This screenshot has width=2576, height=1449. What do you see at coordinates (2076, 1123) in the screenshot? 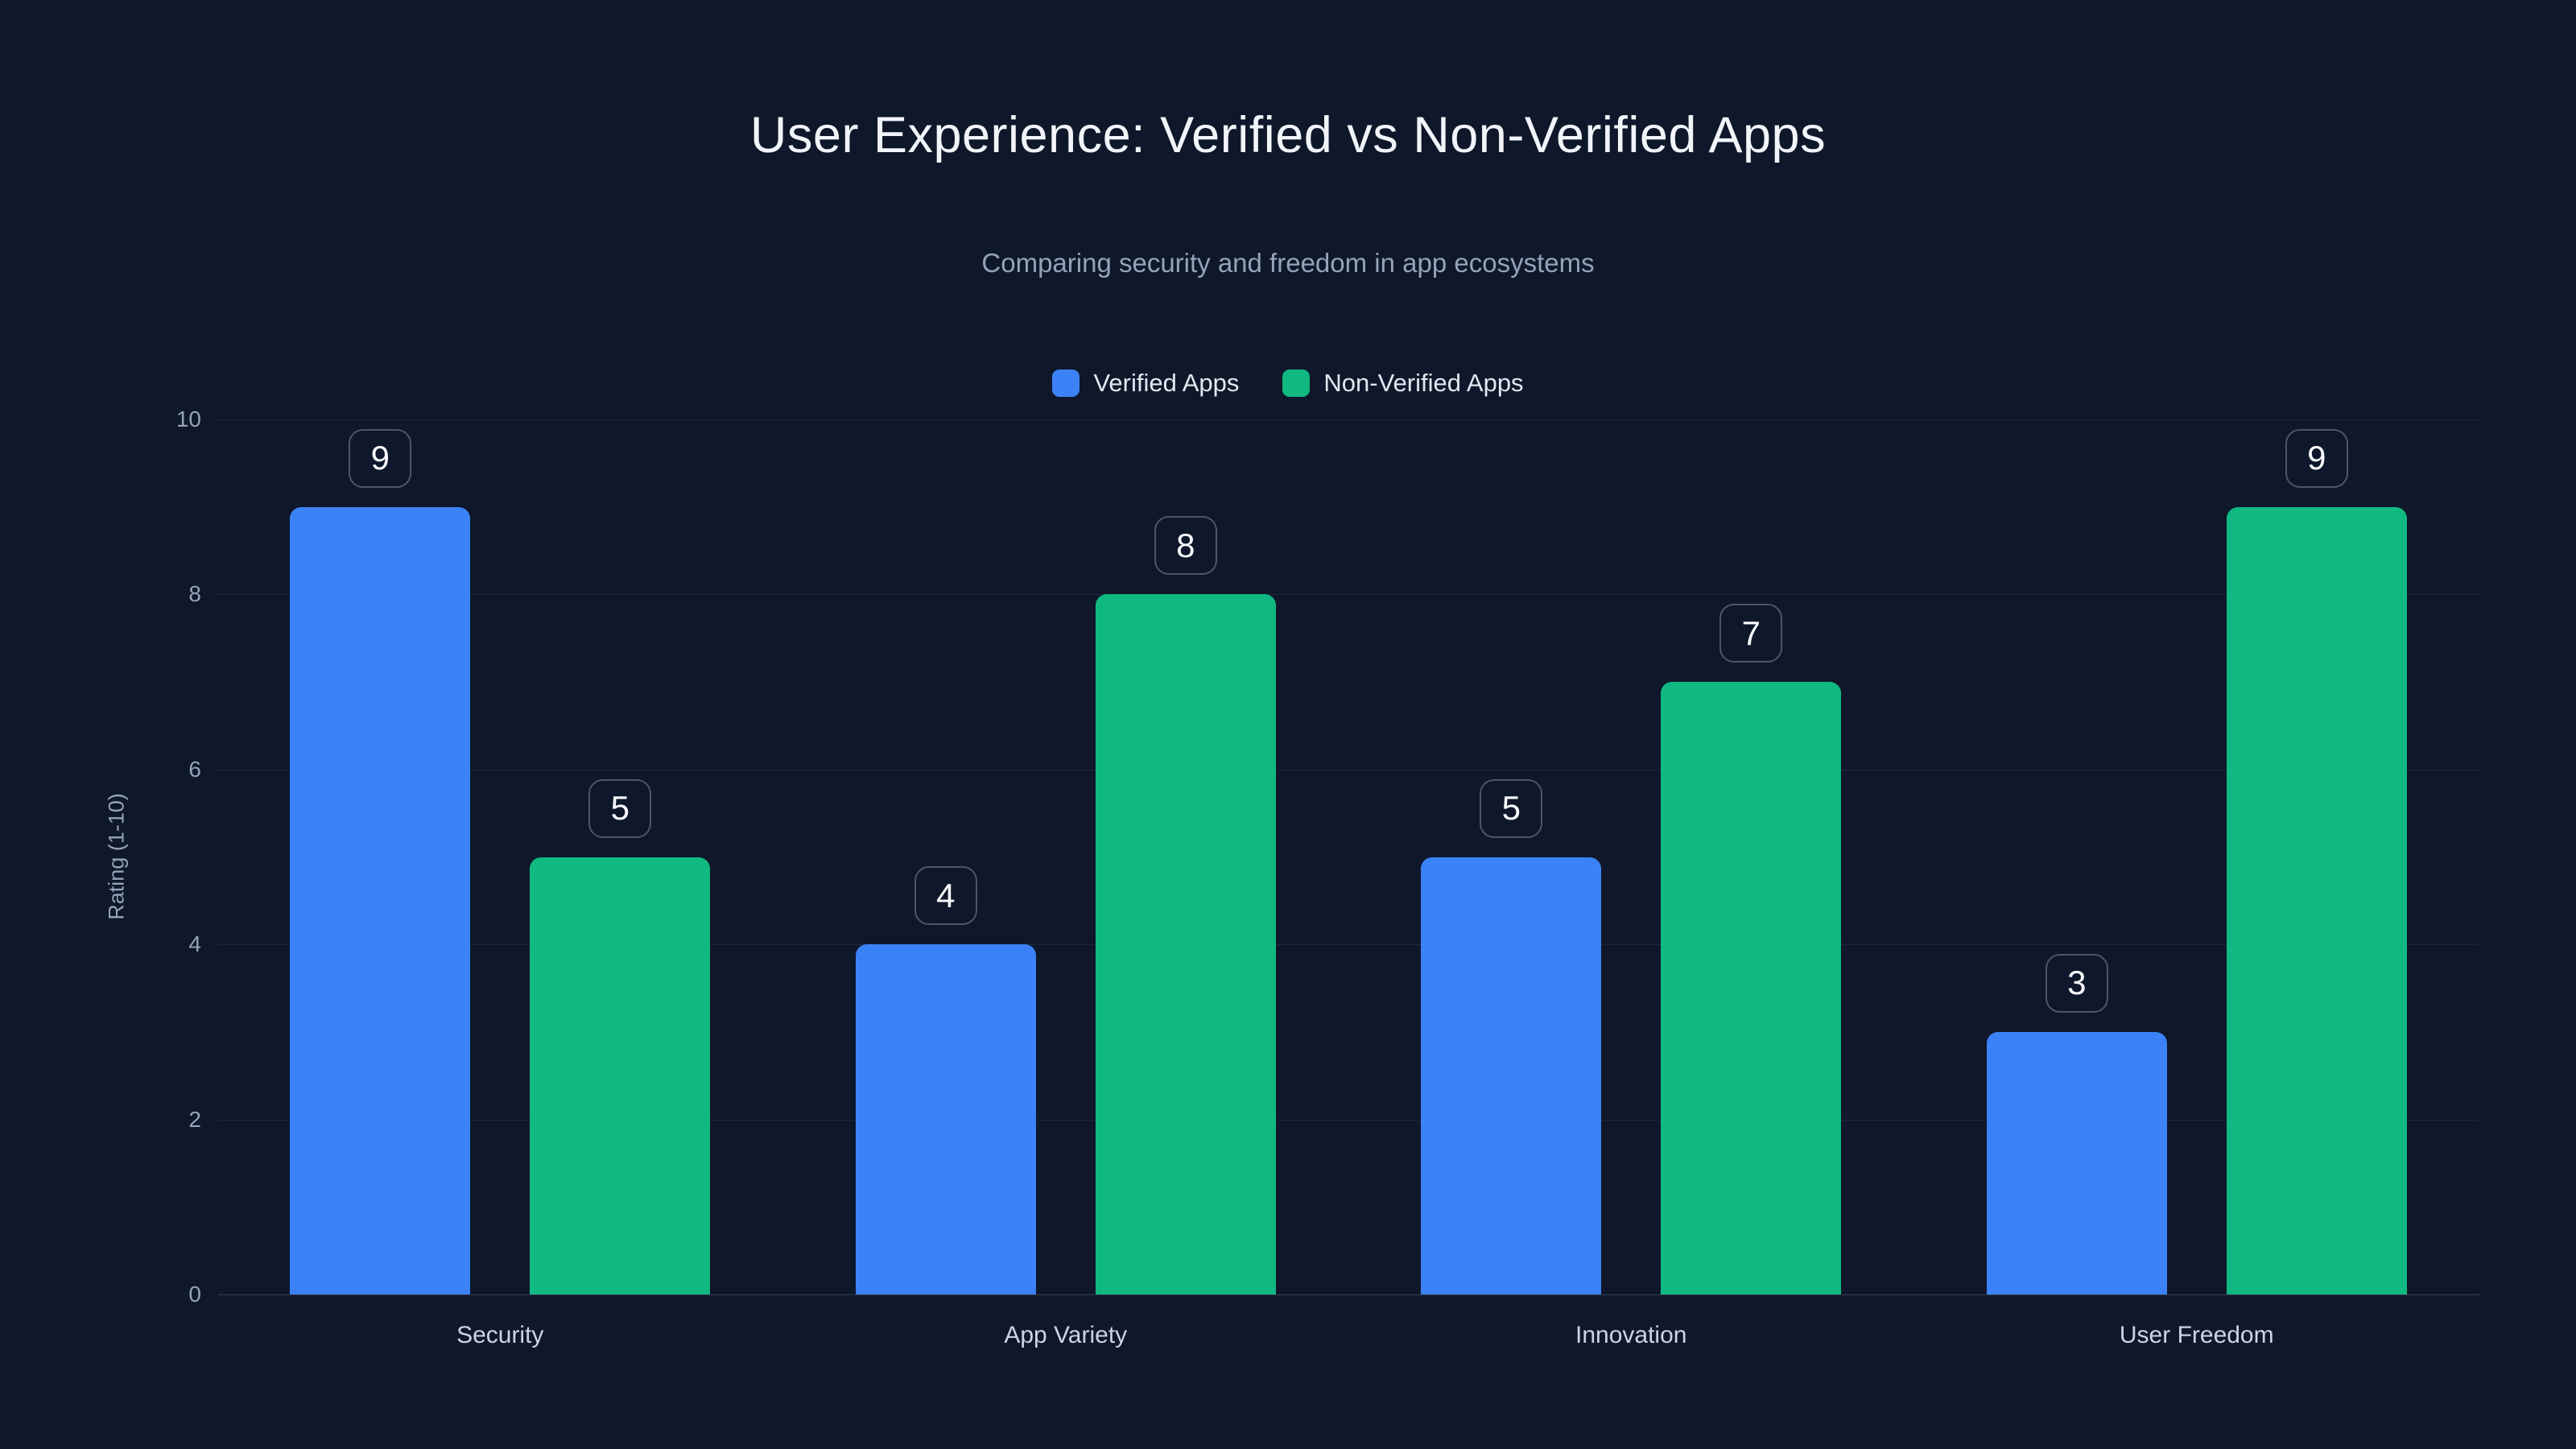
I see `bar-verified-apps-user-freedom: 3` at bounding box center [2076, 1123].